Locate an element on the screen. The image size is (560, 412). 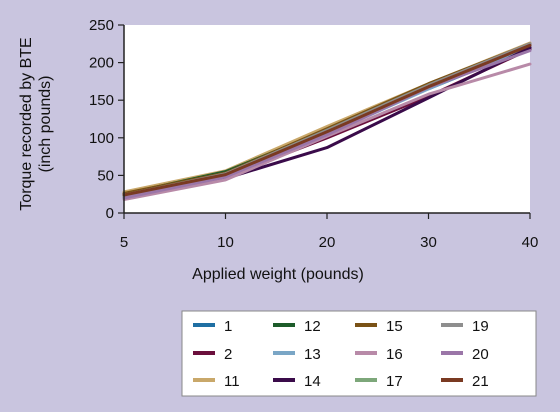
legend-label-19: 19 is located at coordinates (480, 326).